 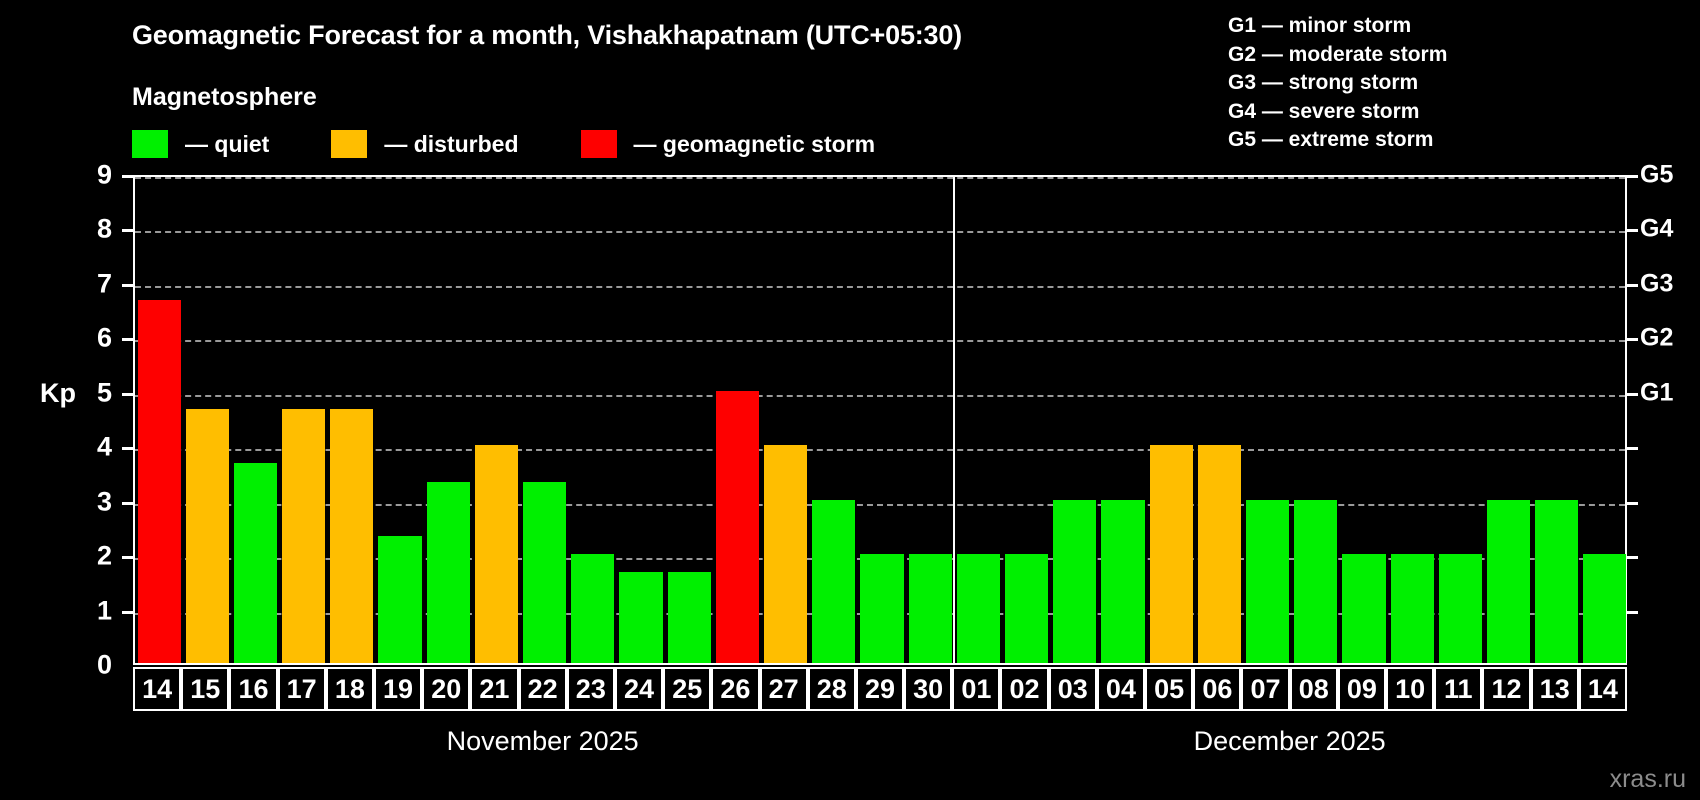 What do you see at coordinates (1506, 689) in the screenshot?
I see `day-label: 12` at bounding box center [1506, 689].